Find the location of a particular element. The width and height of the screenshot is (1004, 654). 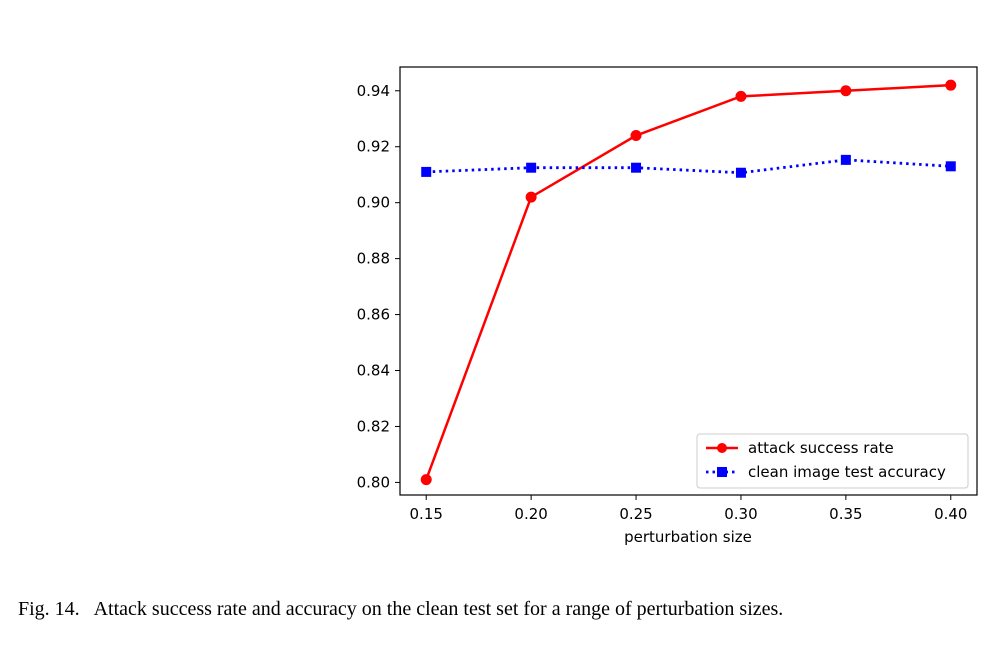

y-tick-label: 0.84 is located at coordinates (373, 371).